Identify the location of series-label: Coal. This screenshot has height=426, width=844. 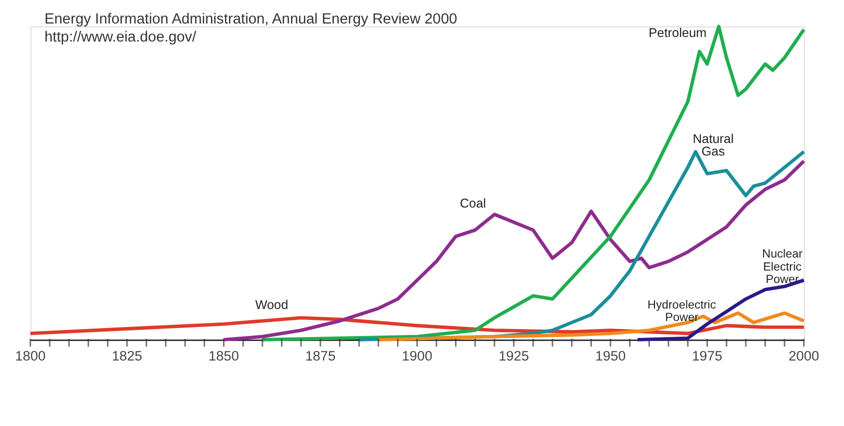
(473, 203).